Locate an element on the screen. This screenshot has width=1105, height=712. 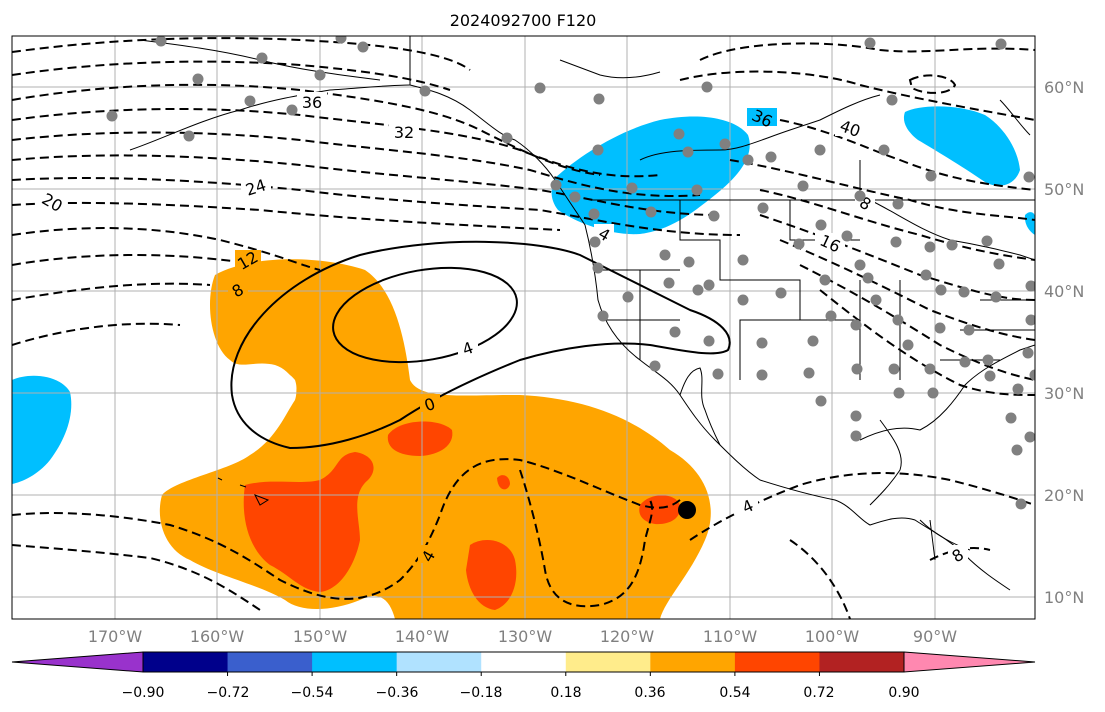
storm-center-marker is located at coordinates (687, 510).